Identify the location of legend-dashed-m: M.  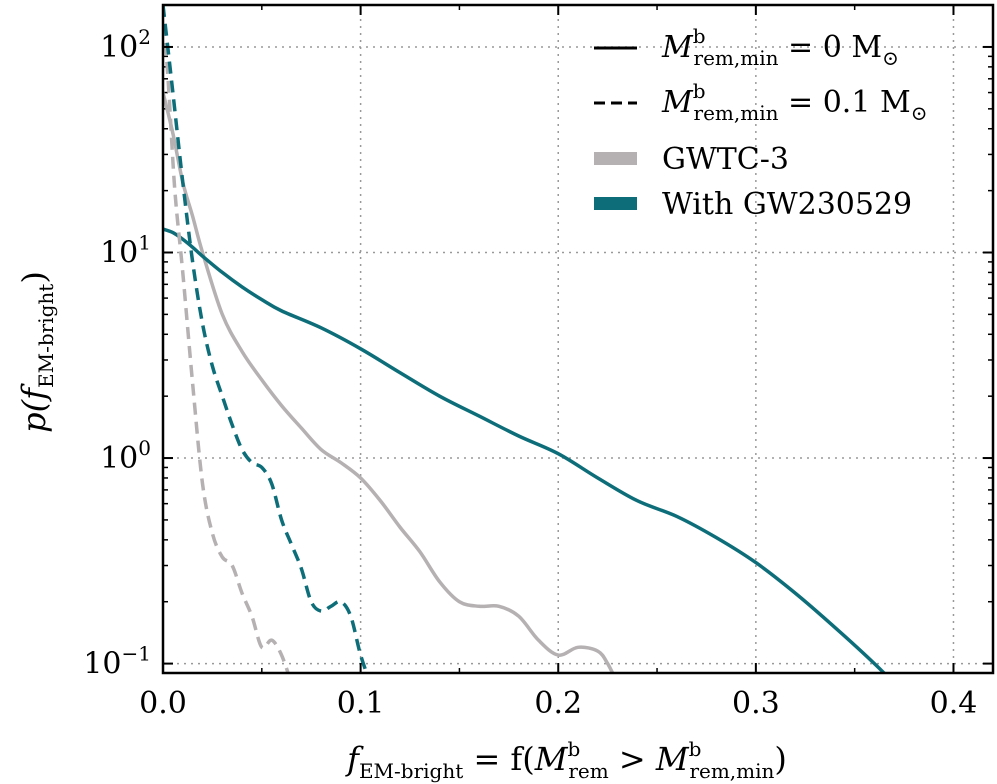
(677, 102).